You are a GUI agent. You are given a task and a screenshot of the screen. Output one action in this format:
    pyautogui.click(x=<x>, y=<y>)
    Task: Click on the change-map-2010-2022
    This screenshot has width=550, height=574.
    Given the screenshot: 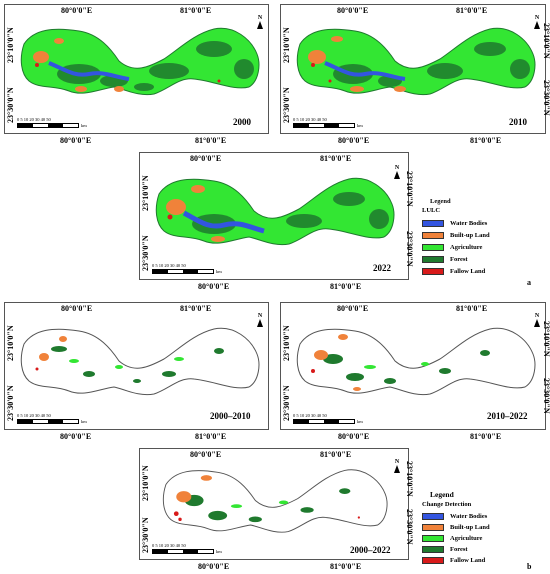 What is the action you would take?
    pyautogui.click(x=416, y=361)
    